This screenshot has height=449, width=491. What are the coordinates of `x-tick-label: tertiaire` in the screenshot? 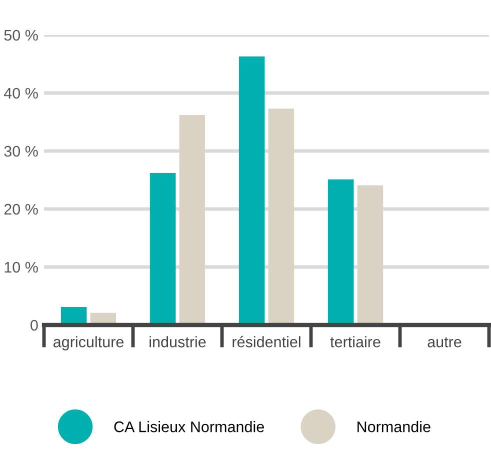 It's located at (355, 342).